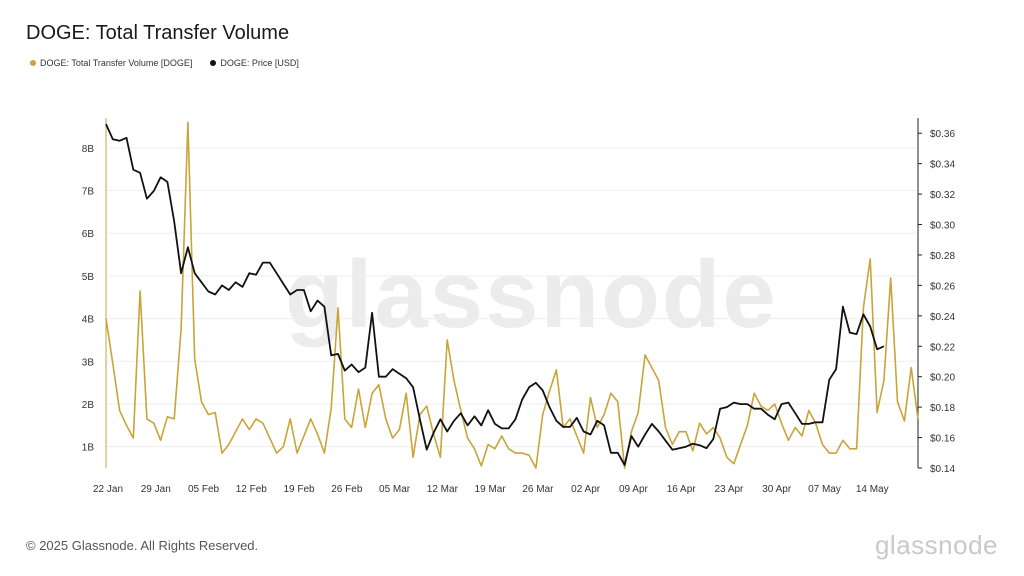  What do you see at coordinates (347, 489) in the screenshot?
I see `x-tick-label: 26 Feb` at bounding box center [347, 489].